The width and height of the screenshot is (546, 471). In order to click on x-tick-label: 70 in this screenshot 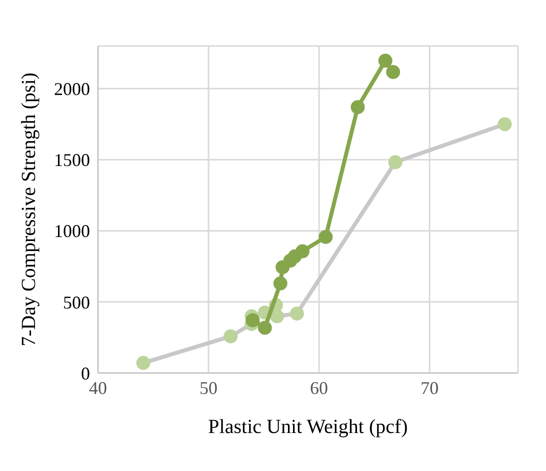, I will do `click(429, 388)`.